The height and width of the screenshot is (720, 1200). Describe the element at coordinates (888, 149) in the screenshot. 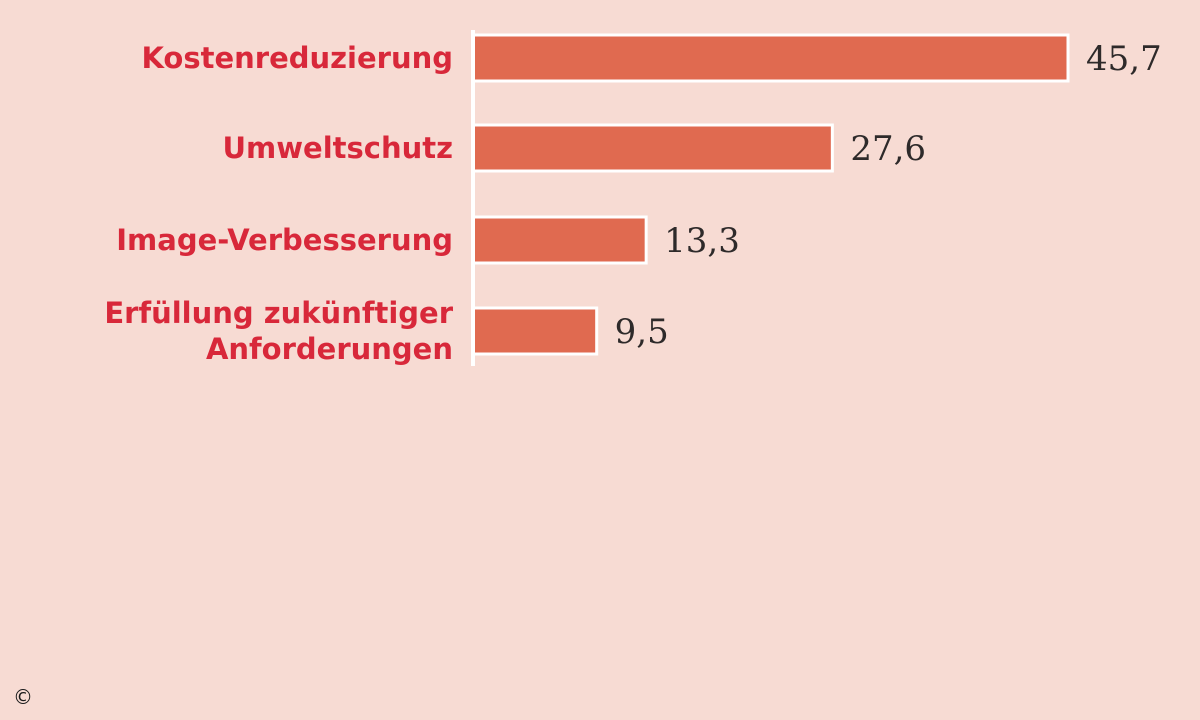

I see `value-label: 27,6` at that location.